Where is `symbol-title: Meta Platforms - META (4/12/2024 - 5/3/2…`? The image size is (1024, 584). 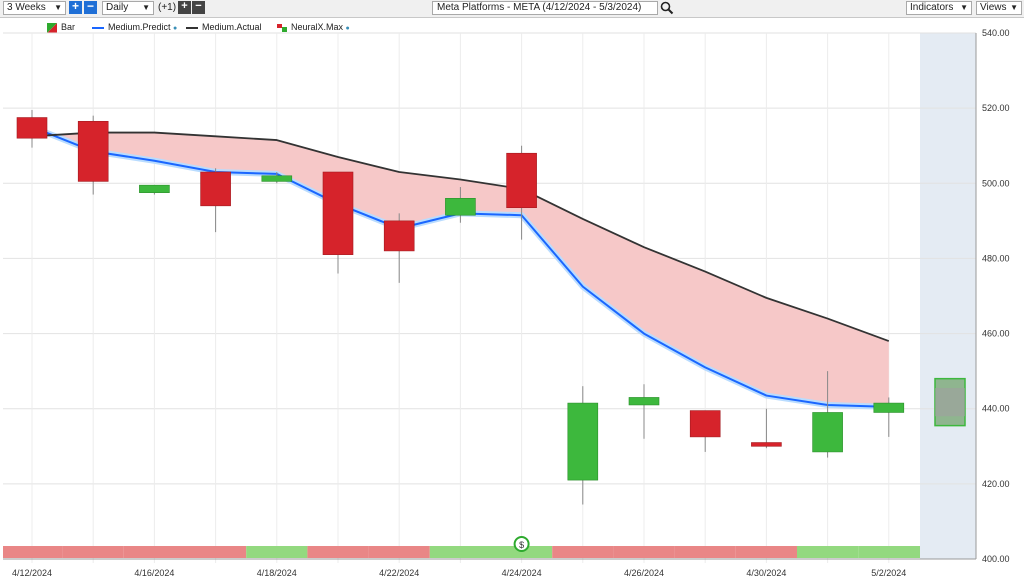 symbol-title: Meta Platforms - META (4/12/2024 - 5/3/2… is located at coordinates (545, 8).